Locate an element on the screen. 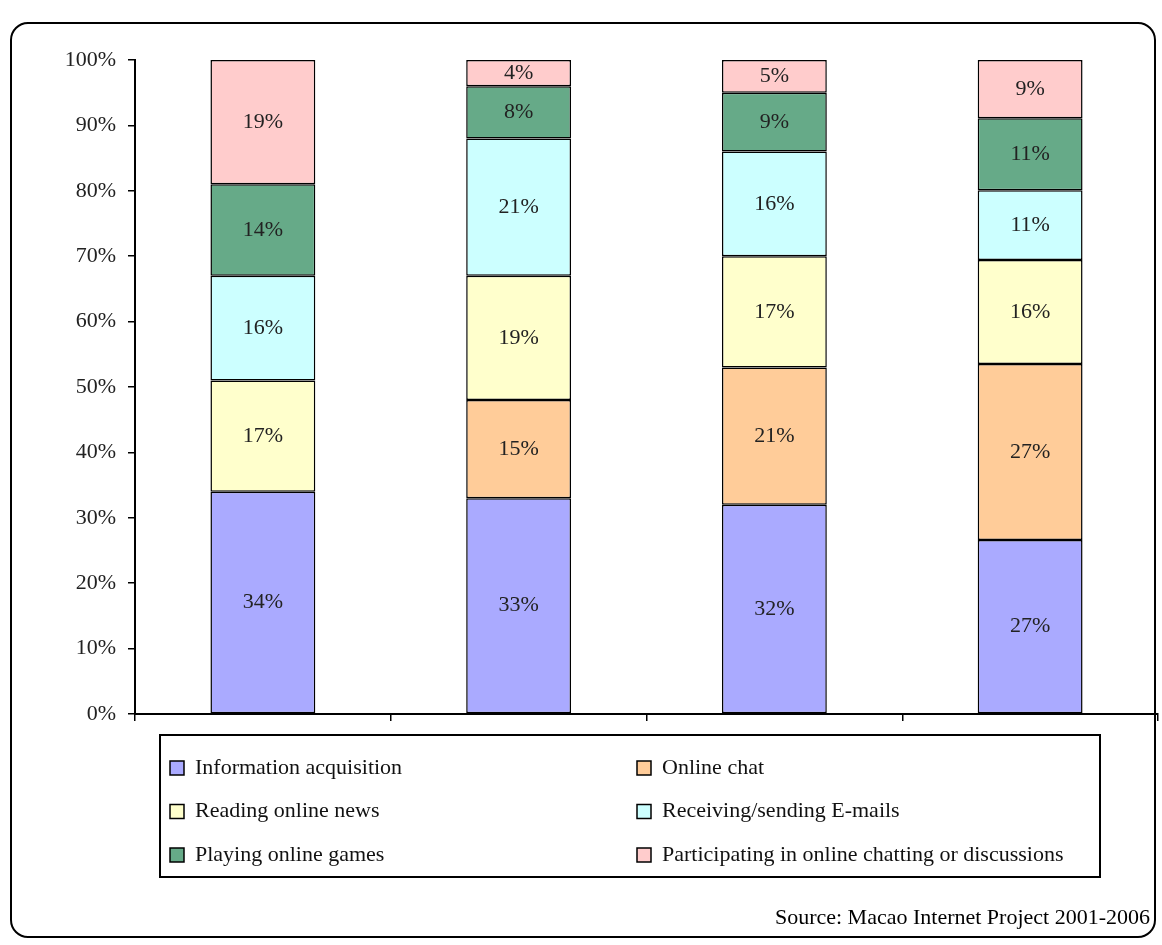  data-label: 33% is located at coordinates (518, 604).